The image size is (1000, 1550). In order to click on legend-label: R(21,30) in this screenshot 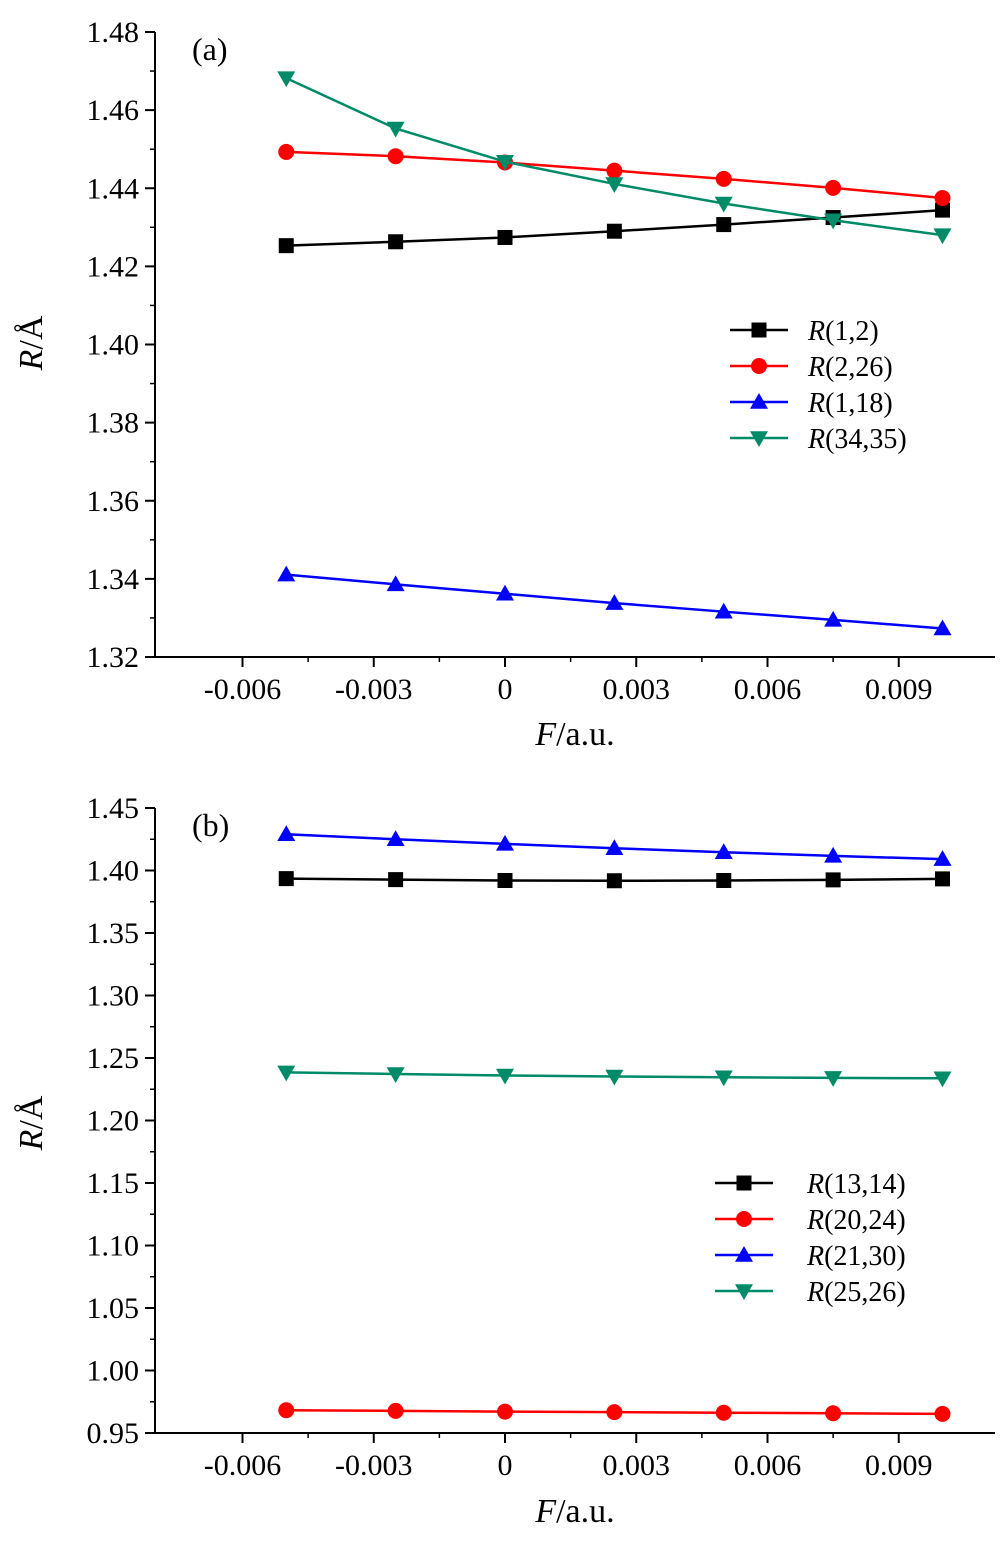, I will do `click(856, 1256)`.